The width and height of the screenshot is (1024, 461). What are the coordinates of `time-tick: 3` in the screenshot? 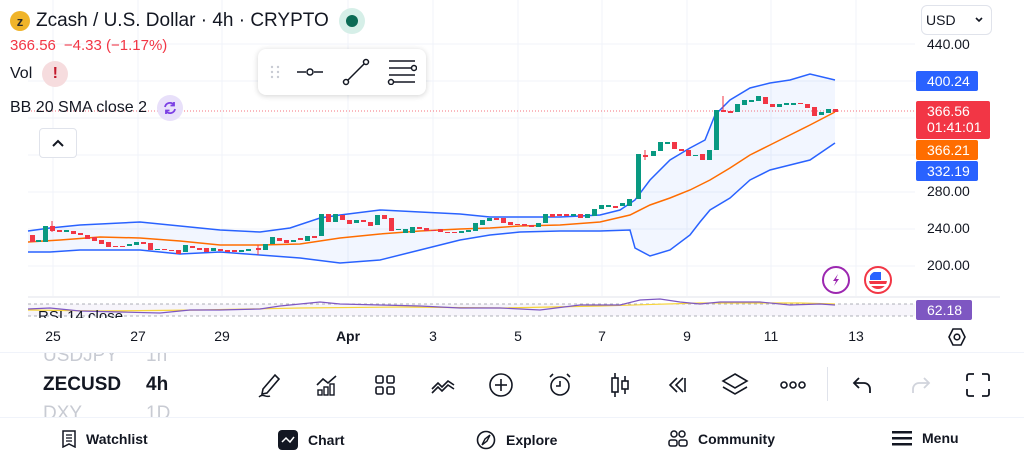 It's located at (433, 336).